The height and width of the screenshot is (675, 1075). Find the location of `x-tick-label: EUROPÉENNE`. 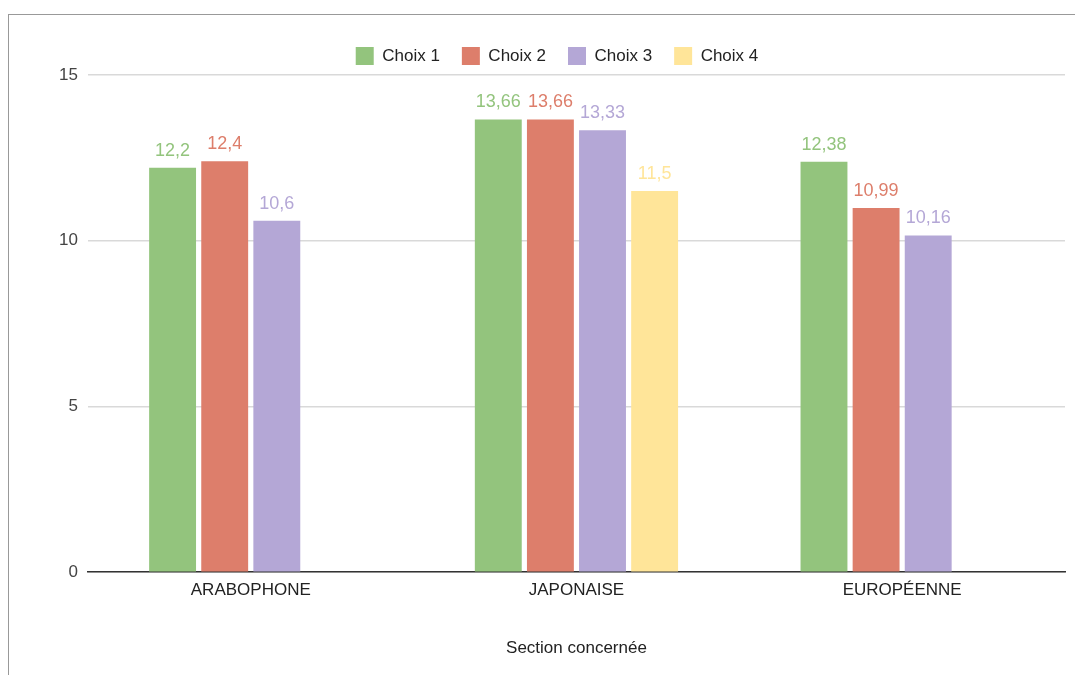

x-tick-label: EUROPÉENNE is located at coordinates (902, 590).